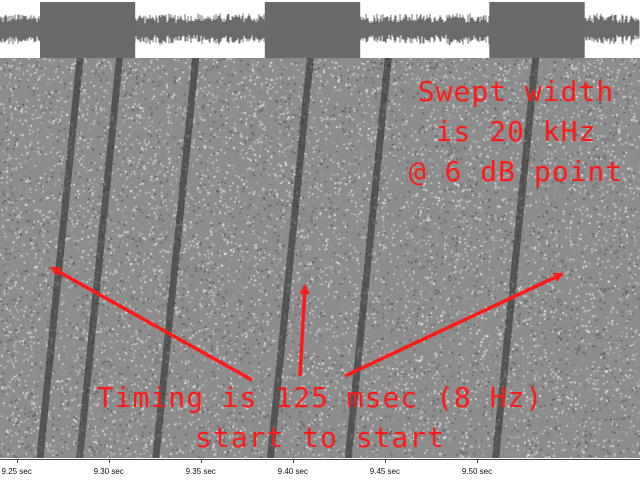 The image size is (640, 480). Describe the element at coordinates (477, 471) in the screenshot. I see `time-axis-tick-label: 9.50 sec` at that location.